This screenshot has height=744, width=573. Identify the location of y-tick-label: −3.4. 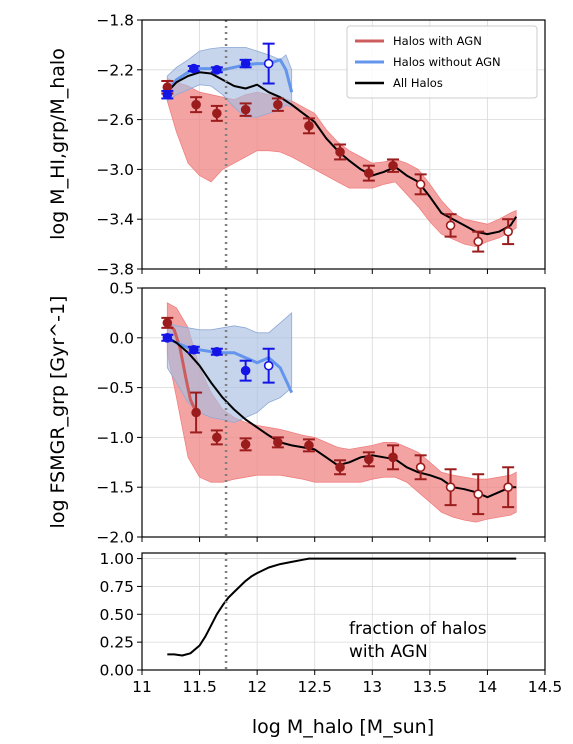
(115, 220).